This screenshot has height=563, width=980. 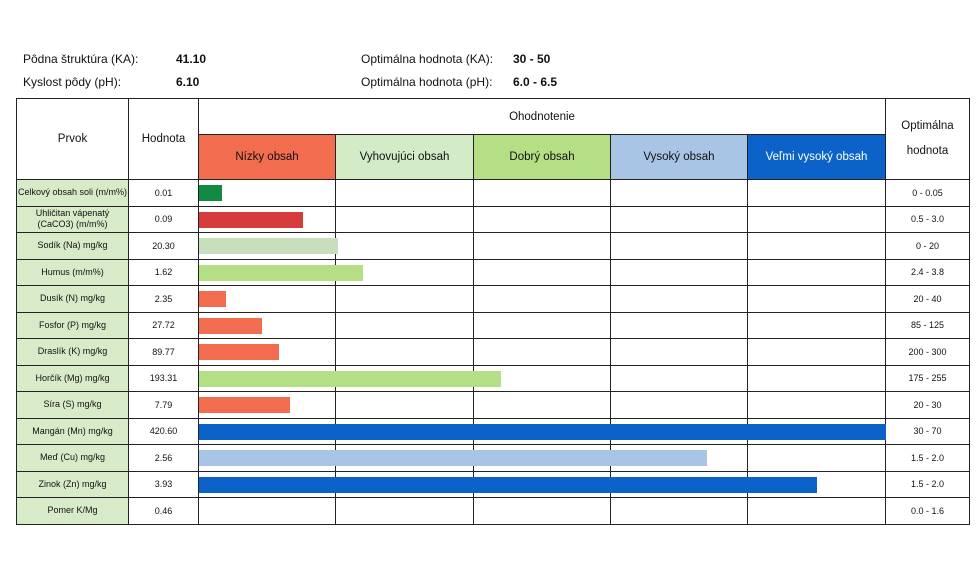 What do you see at coordinates (927, 431) in the screenshot?
I see `optimal-range: 30 - 70` at bounding box center [927, 431].